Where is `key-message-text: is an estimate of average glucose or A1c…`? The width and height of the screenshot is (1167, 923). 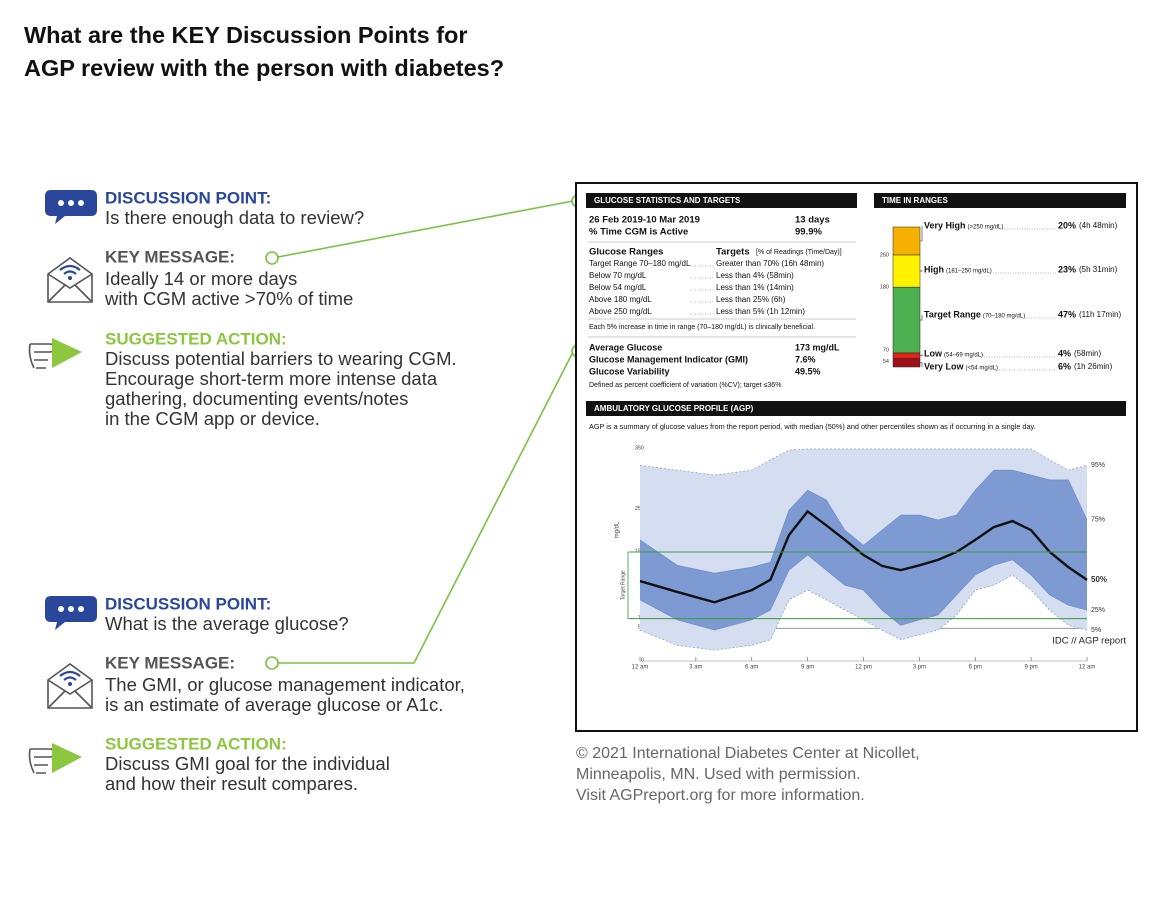
key-message-text: is an estimate of average glucose or A1c… is located at coordinates (274, 704).